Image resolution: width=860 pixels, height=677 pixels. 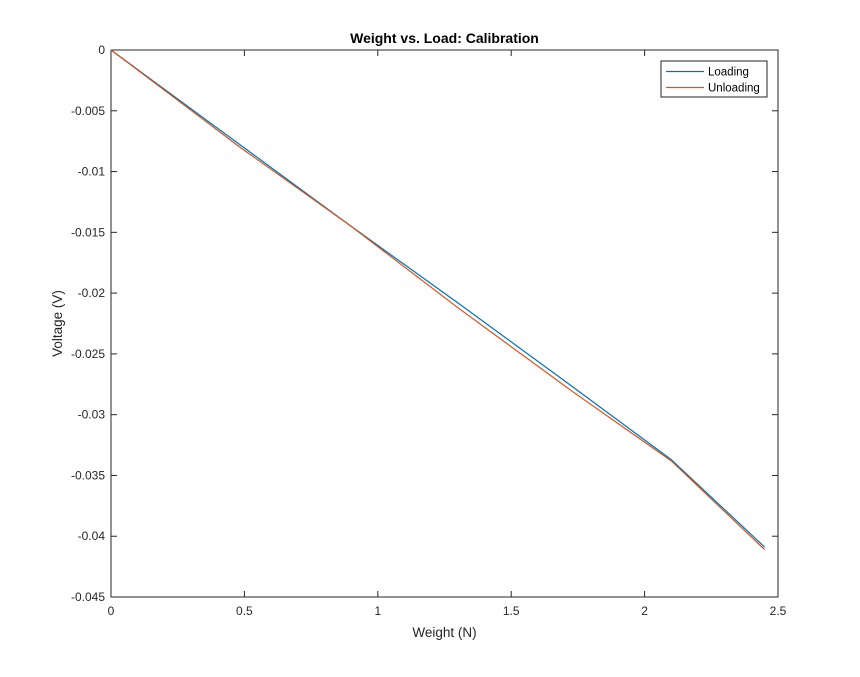 What do you see at coordinates (444, 38) in the screenshot?
I see `chart-title: Weight vs. Load: Calibration` at bounding box center [444, 38].